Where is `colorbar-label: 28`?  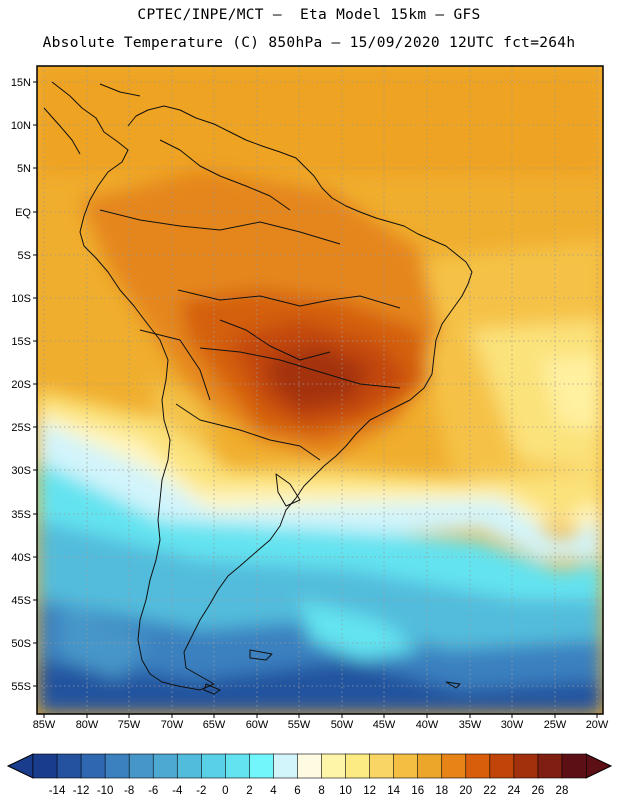
colorbar-label: 28 is located at coordinates (562, 791).